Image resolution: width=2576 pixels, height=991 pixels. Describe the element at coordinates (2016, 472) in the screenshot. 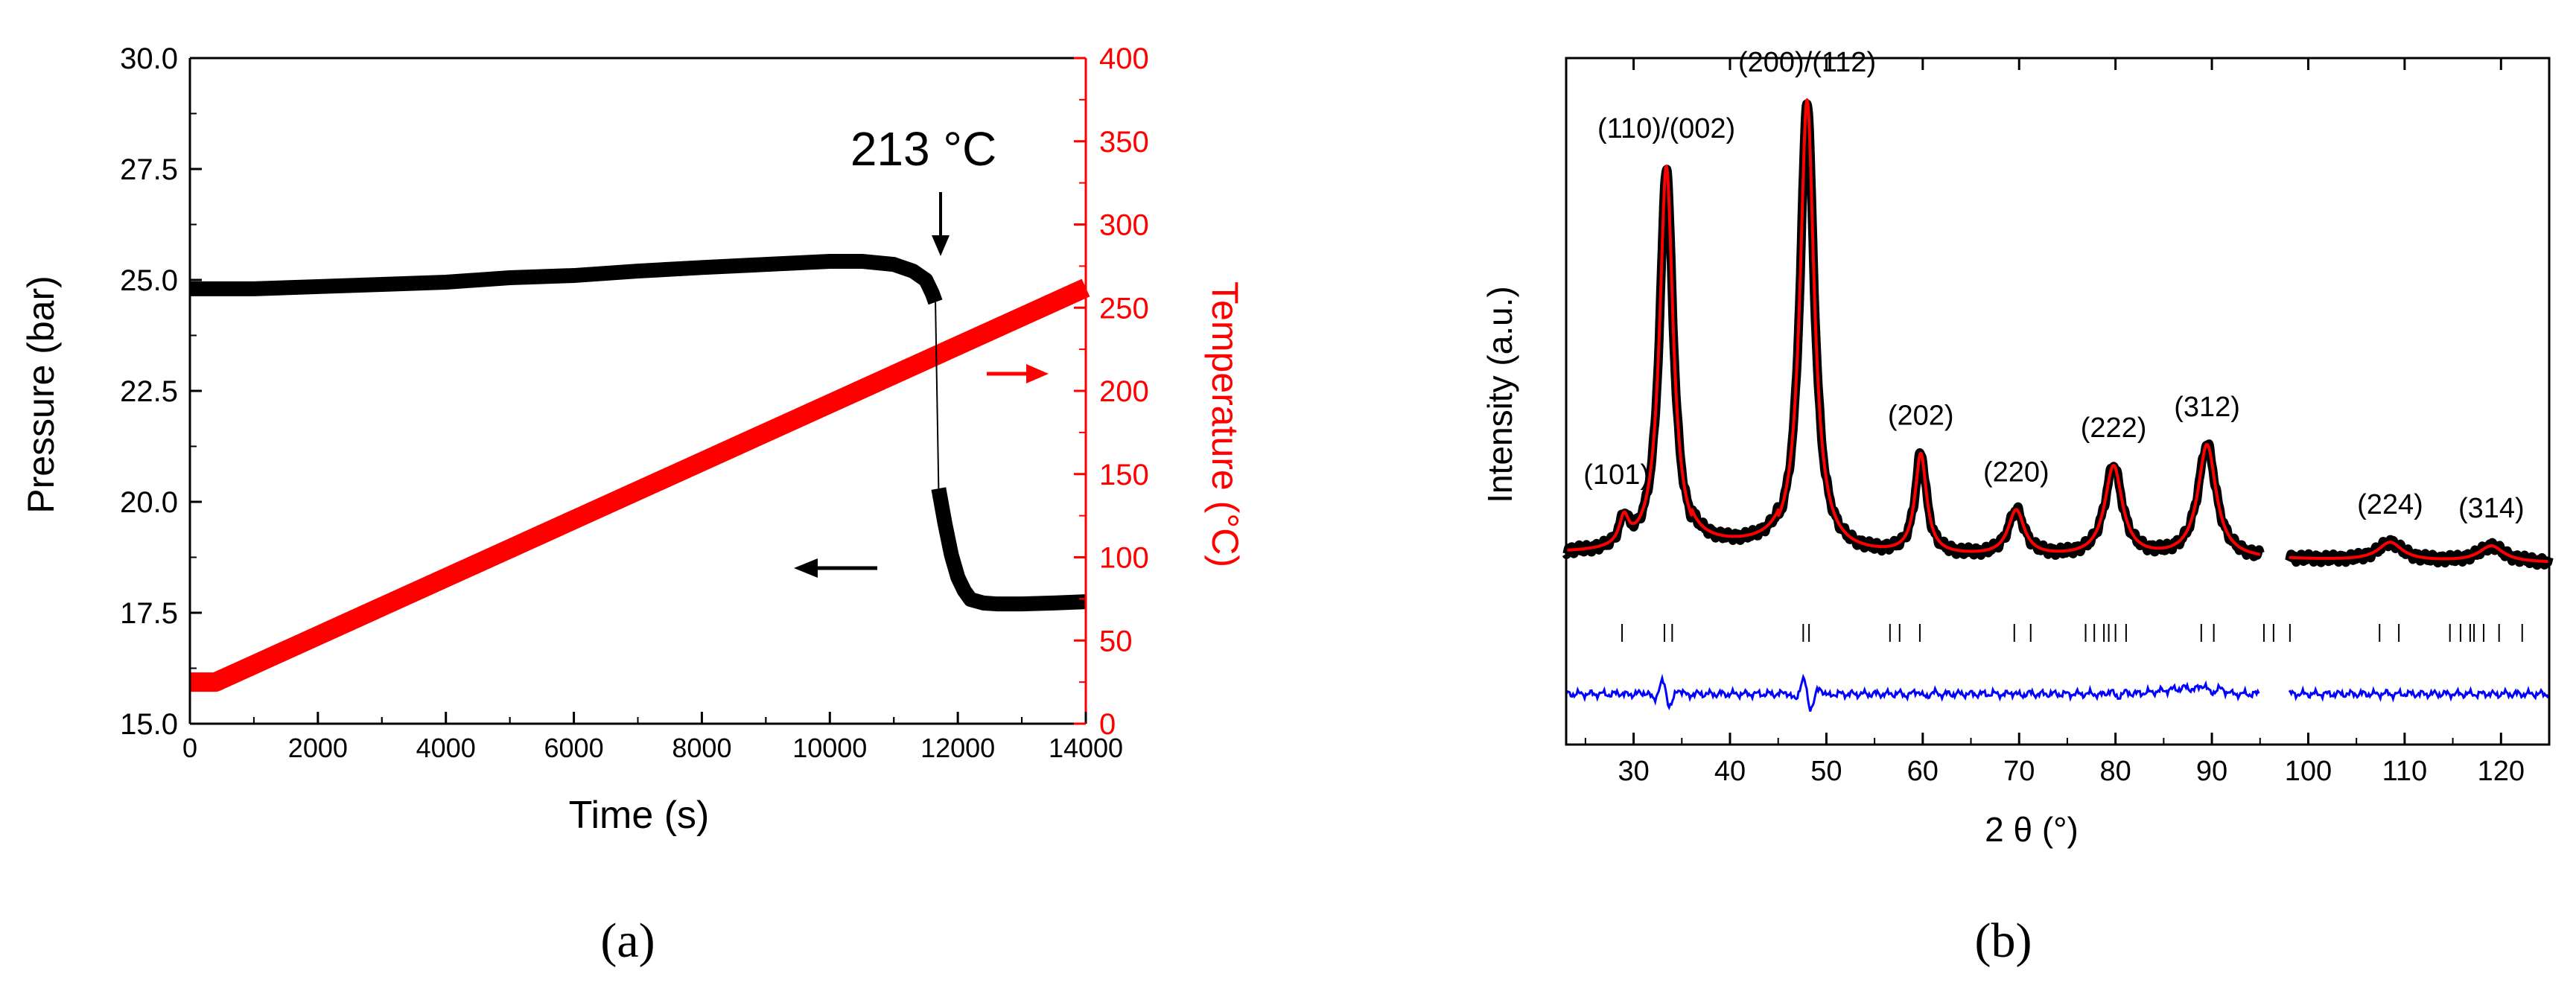

I see `chart-b-peak-label: (220)` at that location.